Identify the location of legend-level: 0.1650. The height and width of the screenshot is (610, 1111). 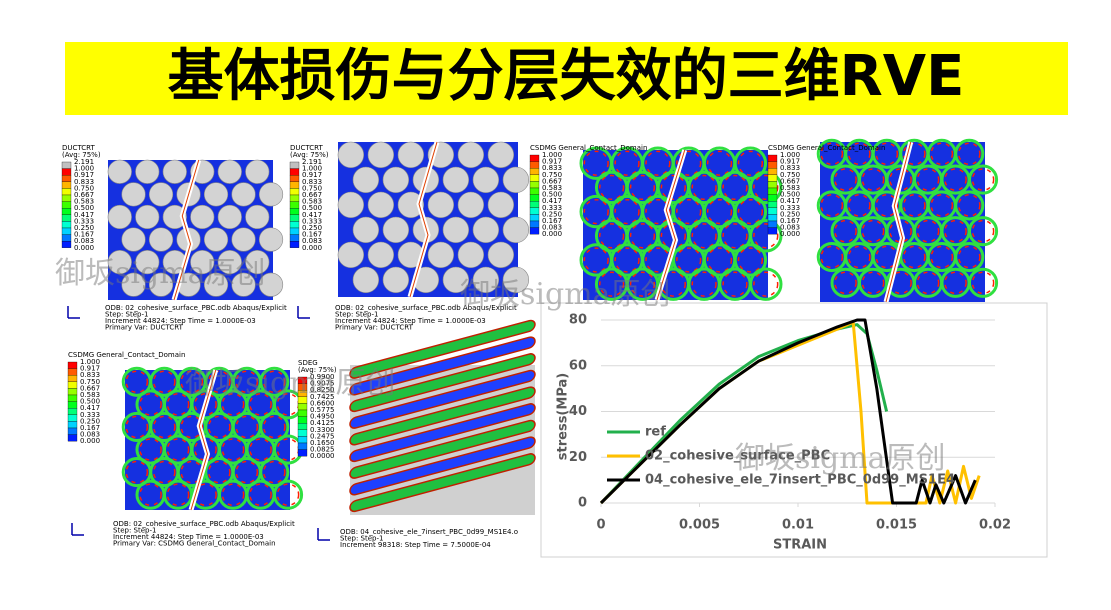
(322, 443).